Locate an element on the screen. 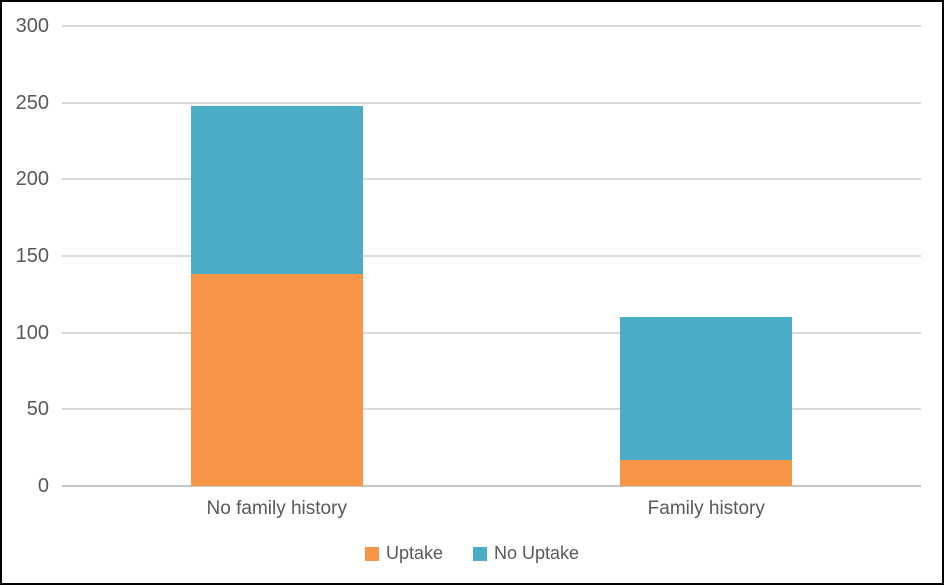  uptake-legend-label: Uptake is located at coordinates (414, 553).